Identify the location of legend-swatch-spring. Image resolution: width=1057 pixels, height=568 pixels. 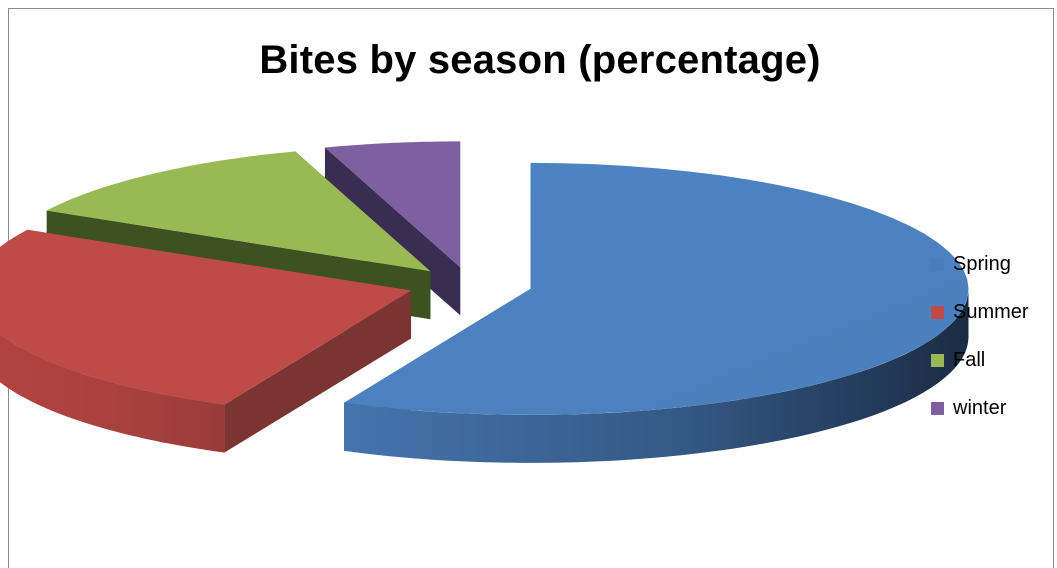
(937, 264).